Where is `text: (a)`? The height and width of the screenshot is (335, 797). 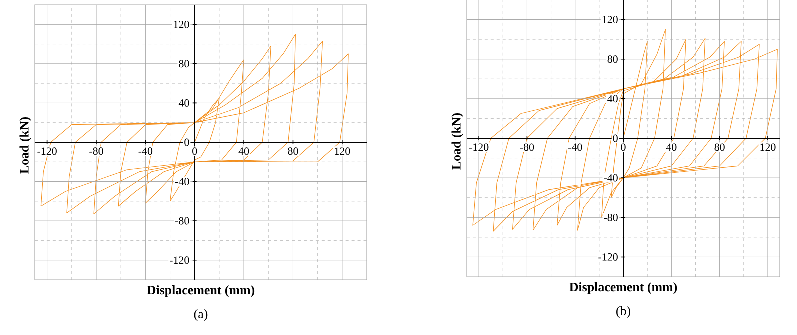 text: (a) is located at coordinates (201, 315).